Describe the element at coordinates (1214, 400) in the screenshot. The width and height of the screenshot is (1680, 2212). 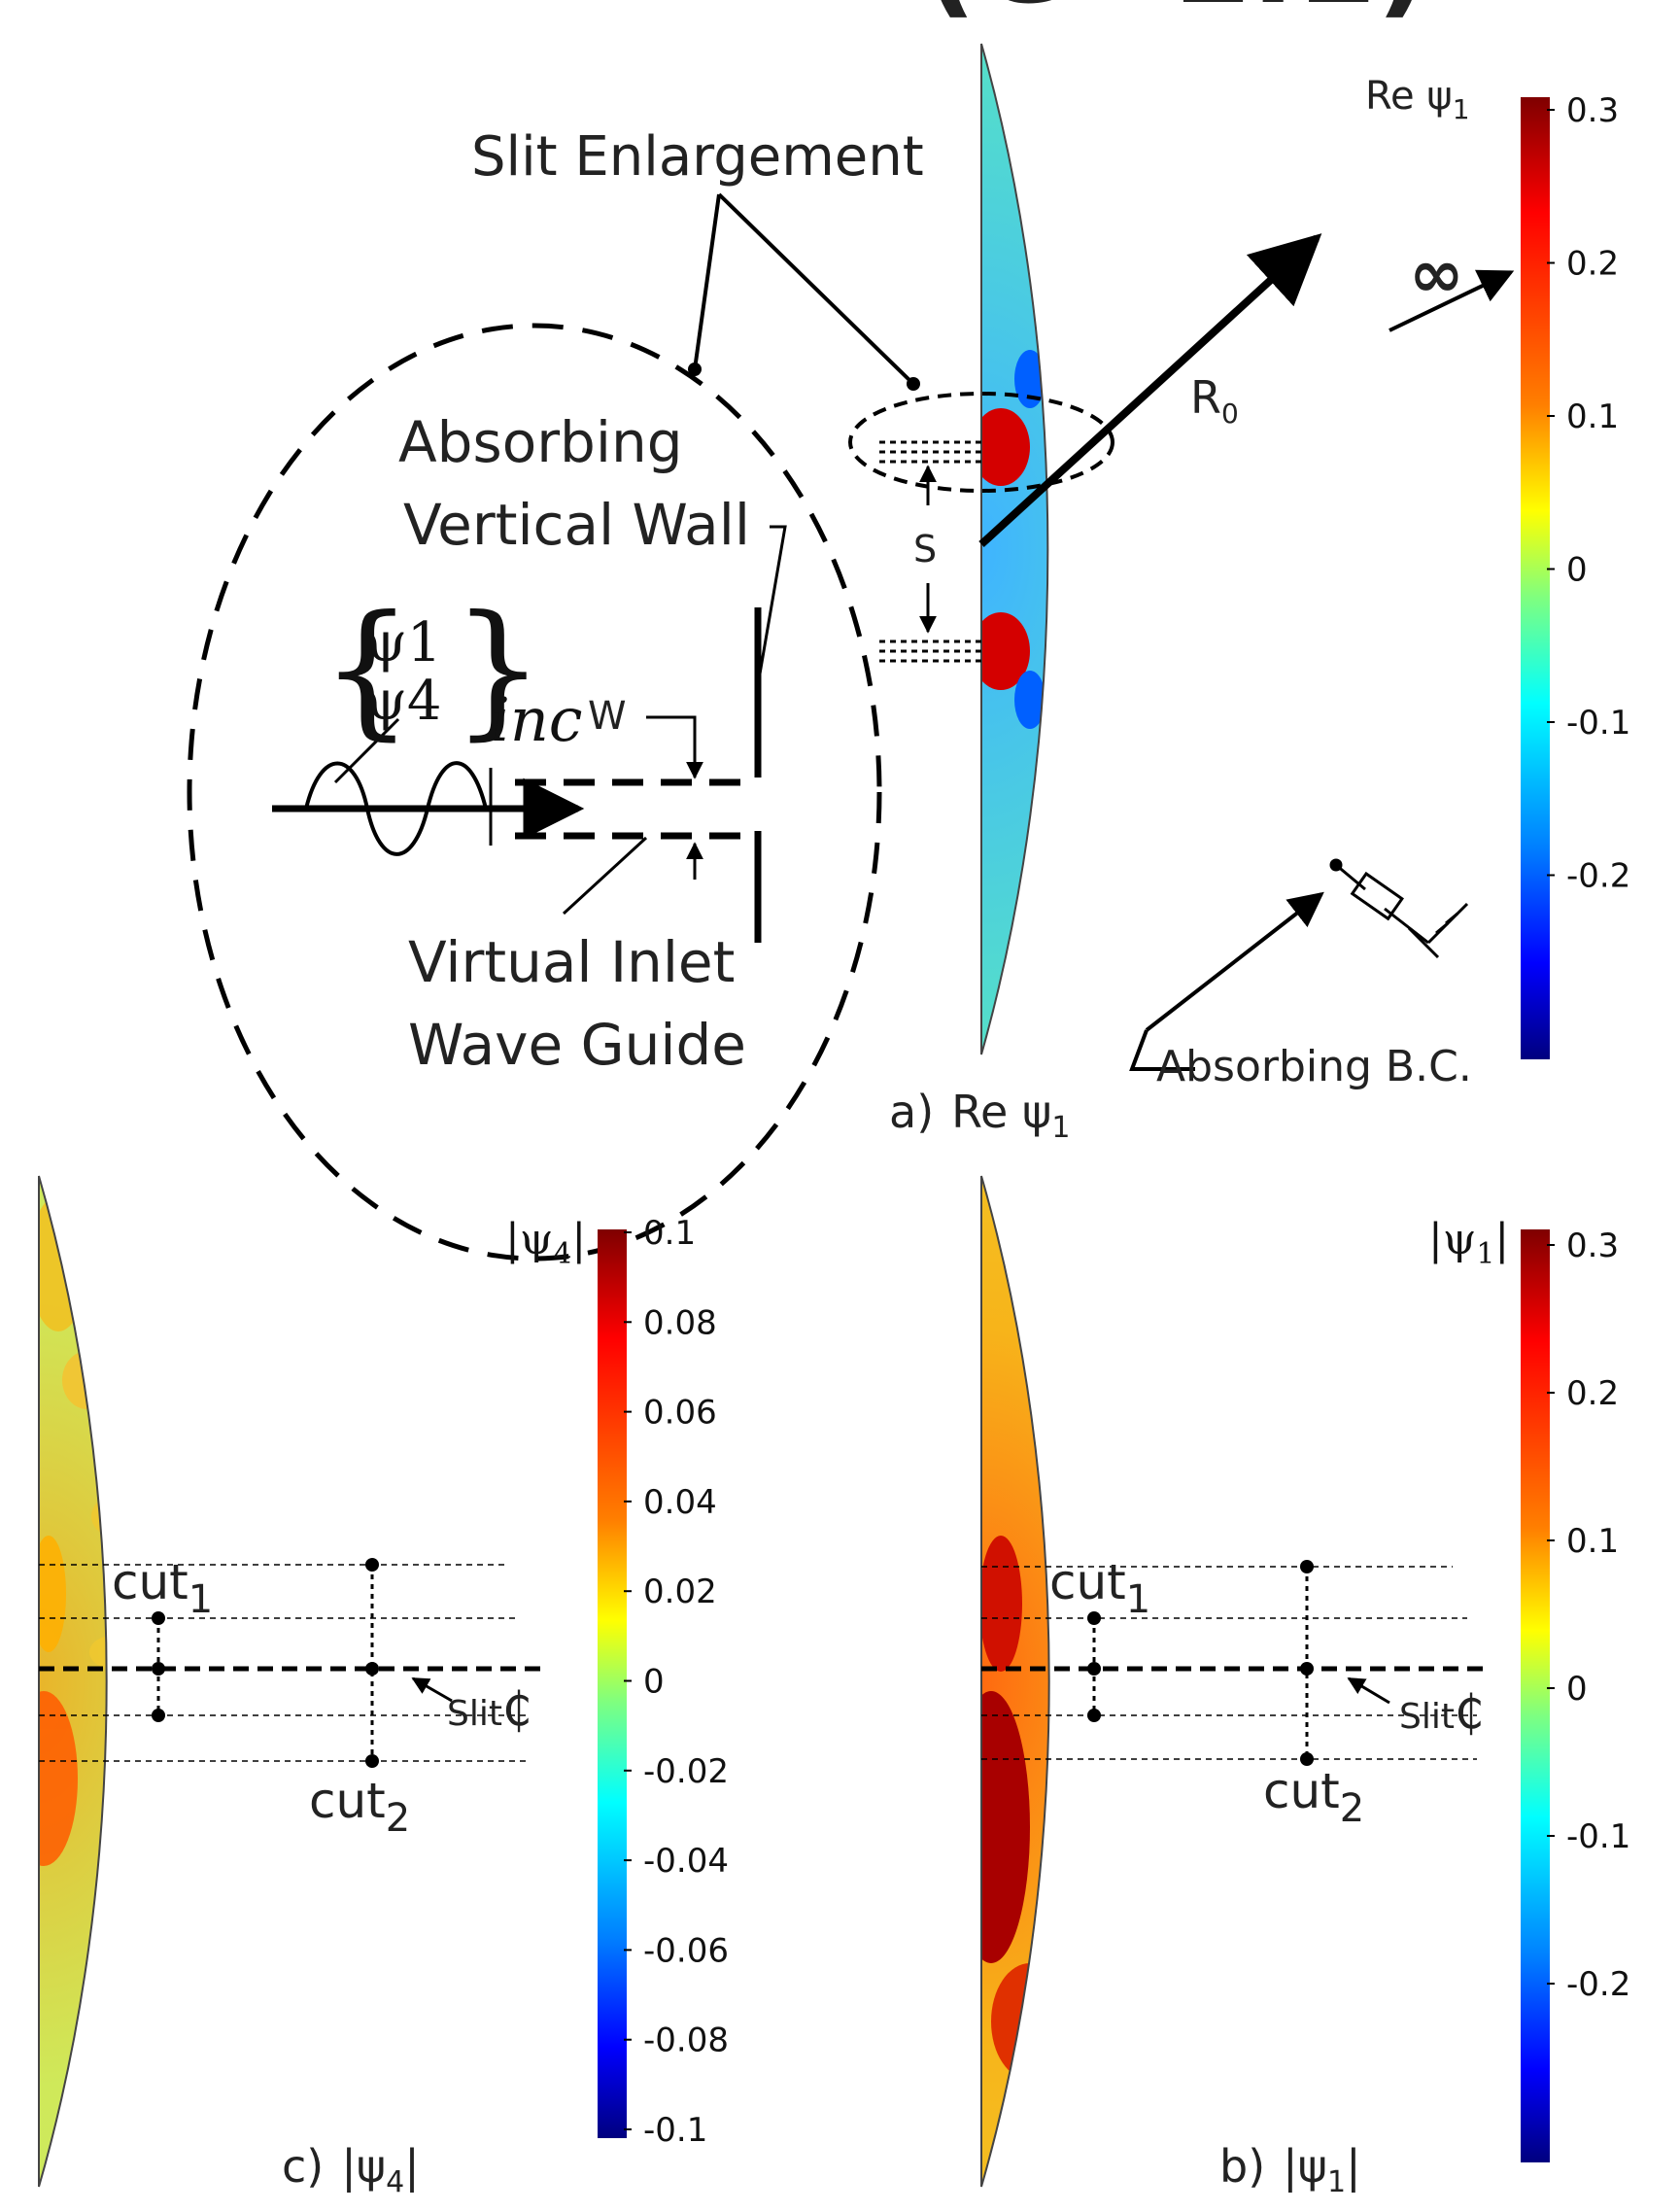
I see `panel-a-radius-label: R0` at that location.